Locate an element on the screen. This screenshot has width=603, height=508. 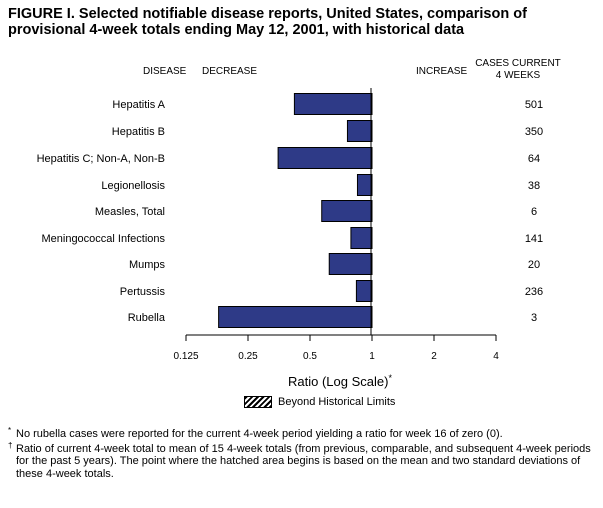
header-disease: DISEASE is located at coordinates (165, 71).